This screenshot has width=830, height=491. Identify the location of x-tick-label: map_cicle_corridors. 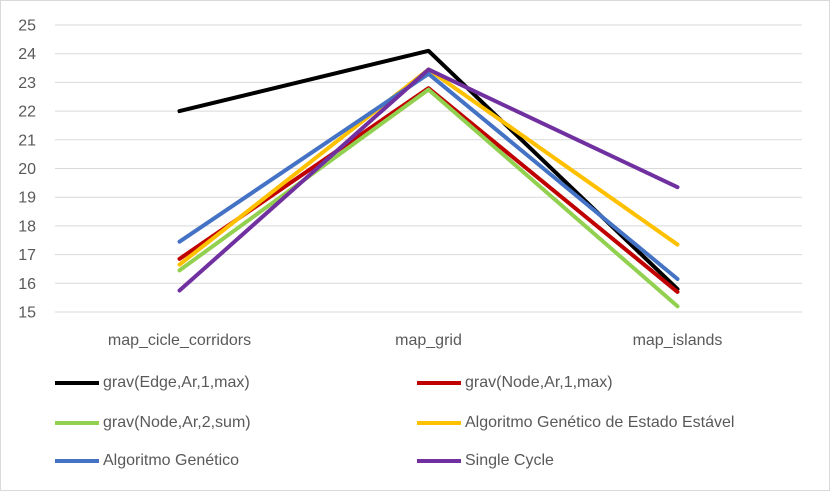
(179, 340).